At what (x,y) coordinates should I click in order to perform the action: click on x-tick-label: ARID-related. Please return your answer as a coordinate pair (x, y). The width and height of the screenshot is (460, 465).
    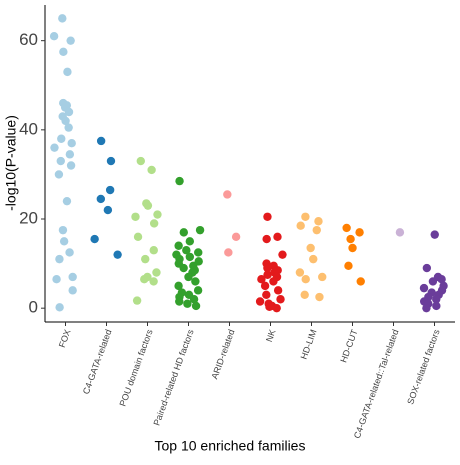
    Looking at the image, I should click on (222, 354).